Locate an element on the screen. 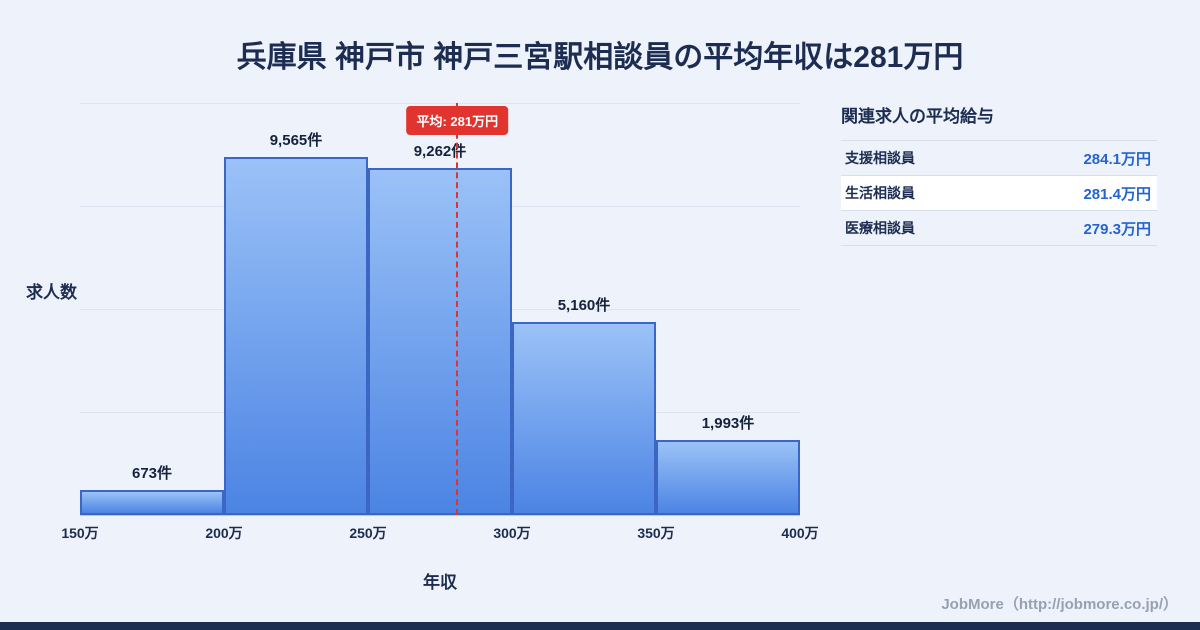 This screenshot has height=630, width=1200. average-badge: 平均: 281万円 is located at coordinates (457, 120).